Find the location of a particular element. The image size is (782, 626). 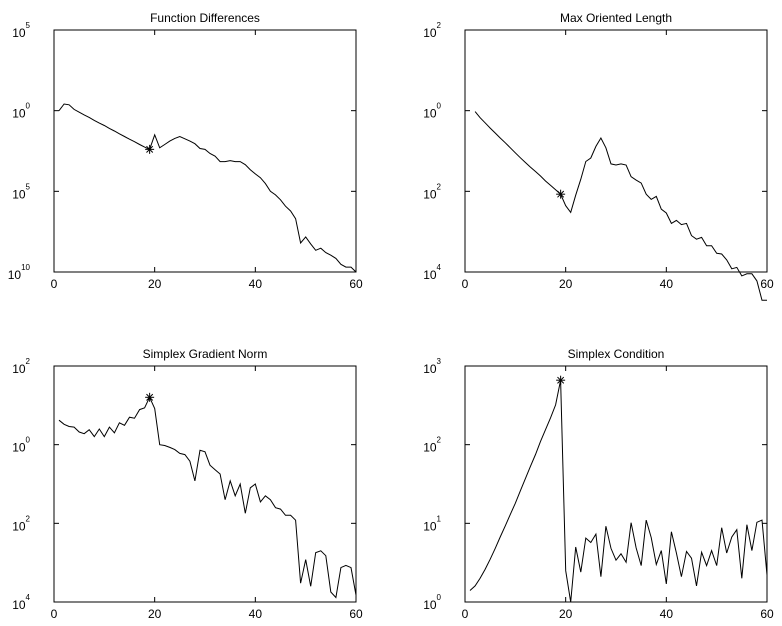

chart-title: Function Differences is located at coordinates (205, 18).